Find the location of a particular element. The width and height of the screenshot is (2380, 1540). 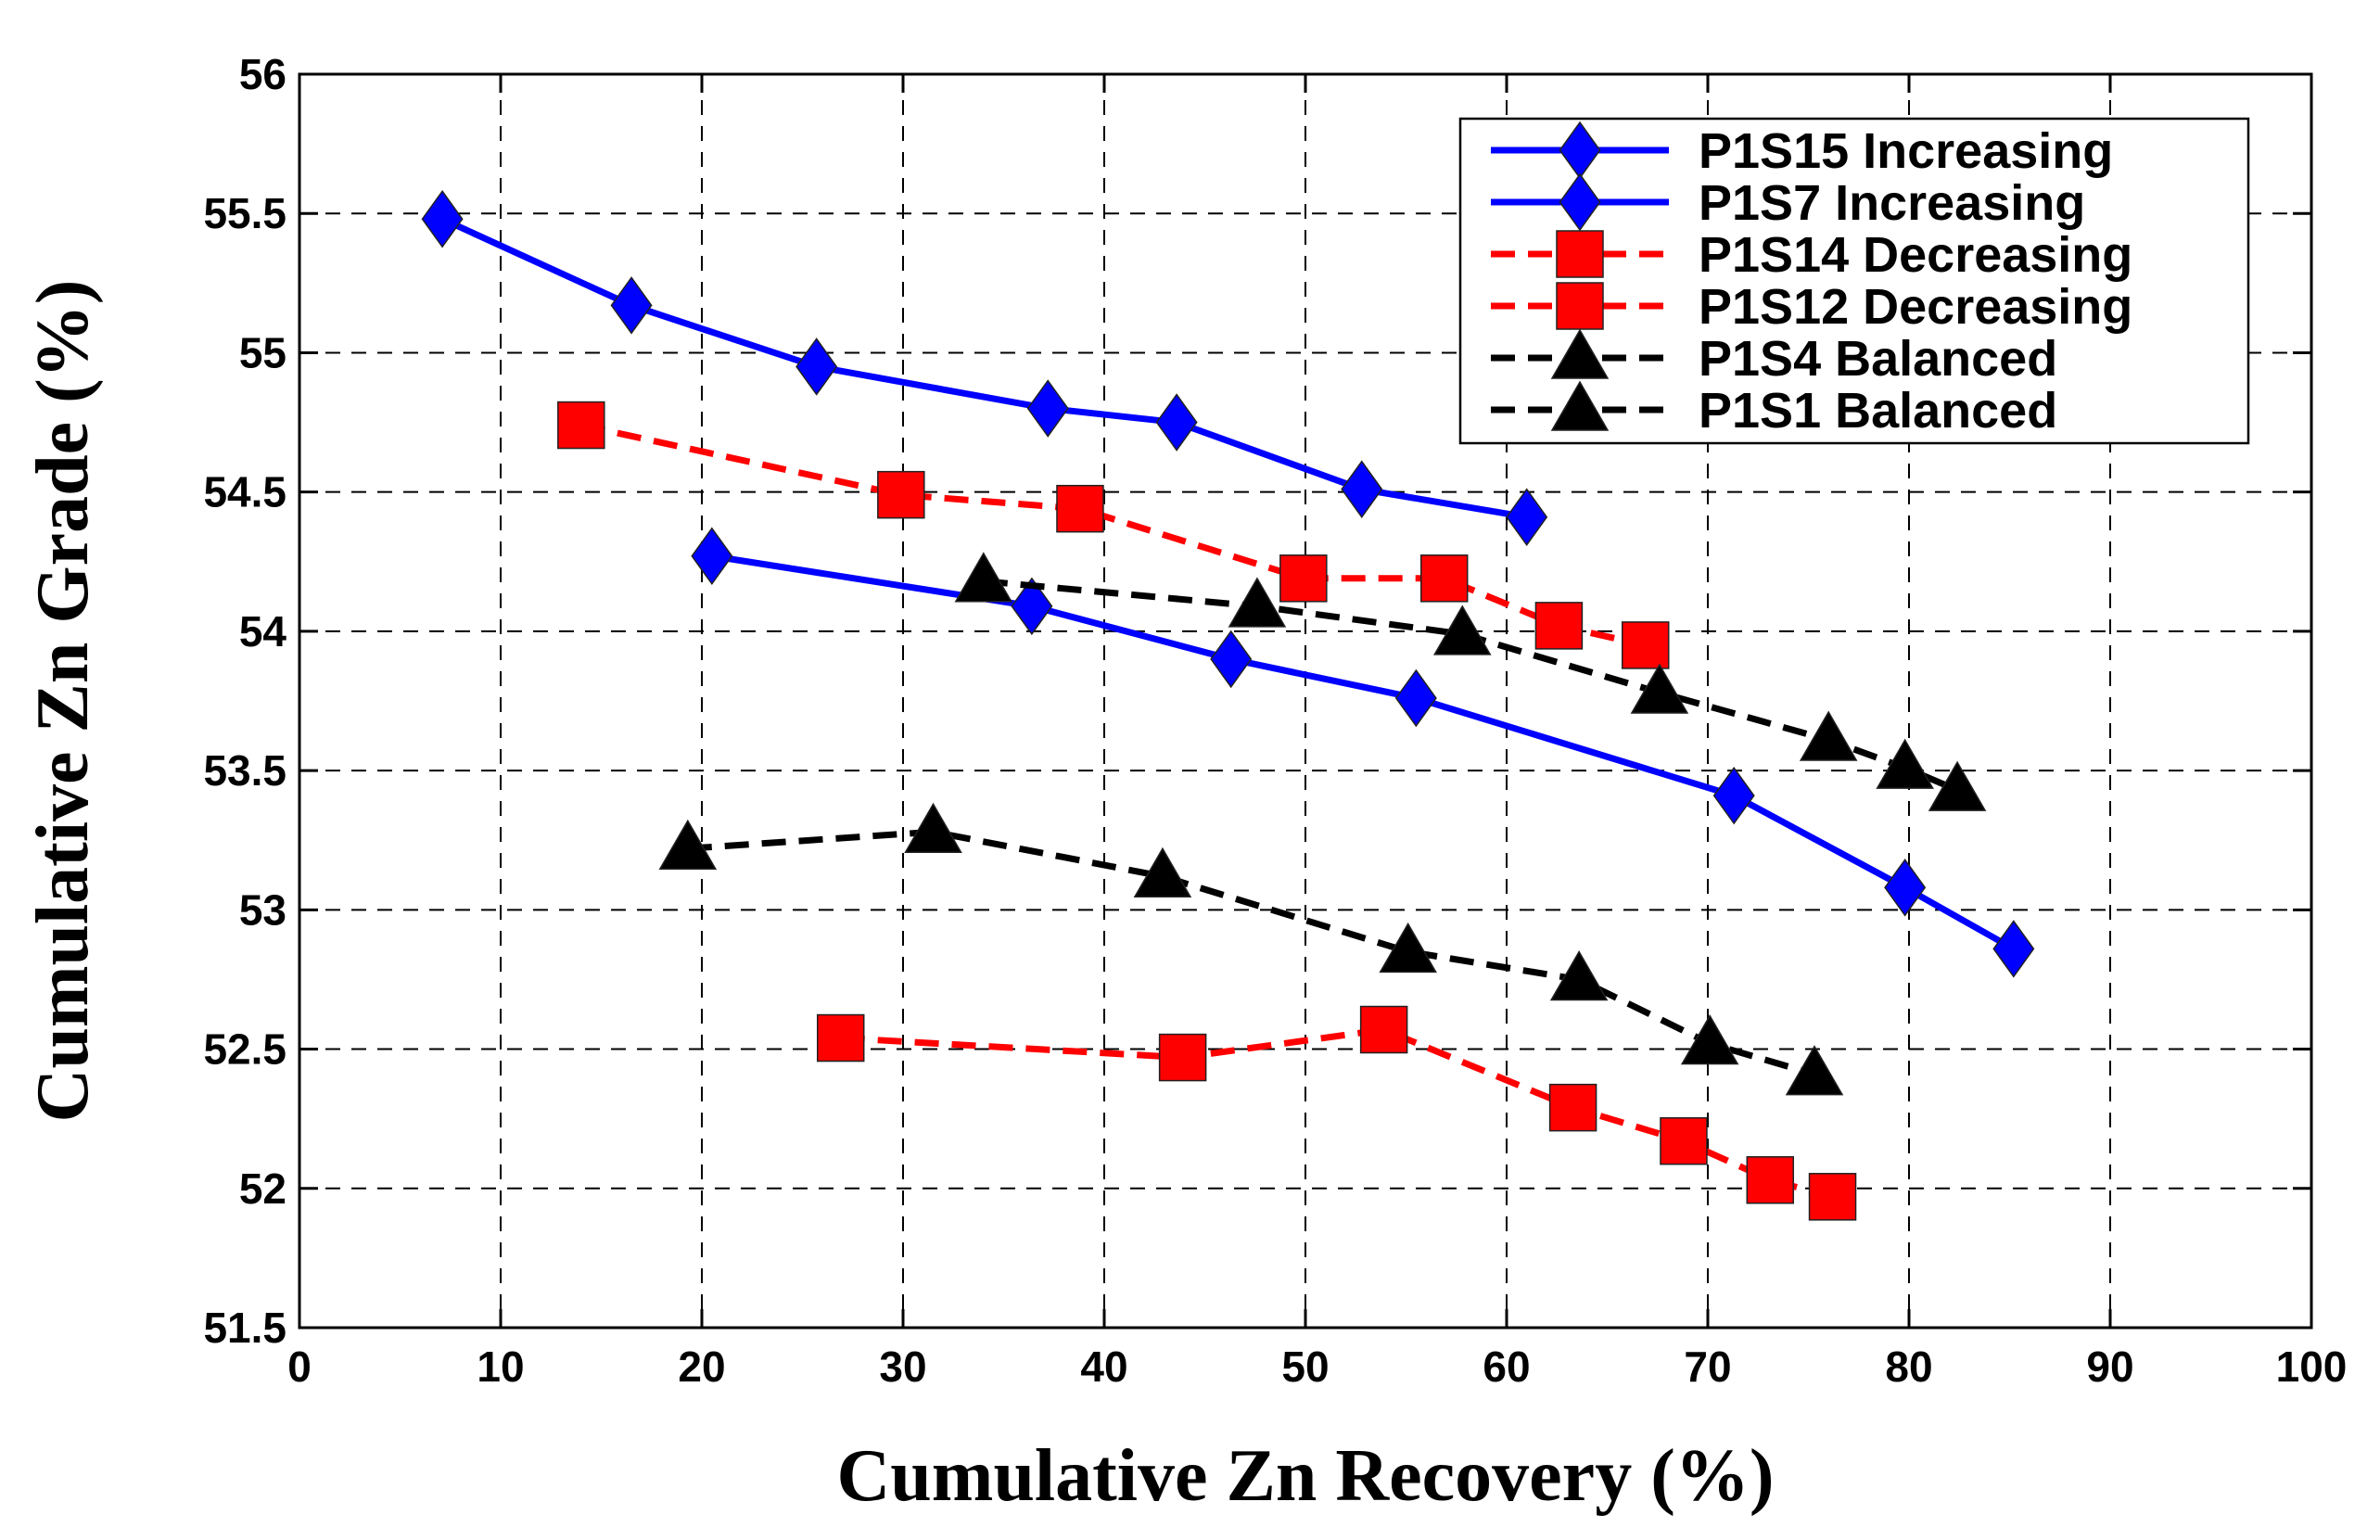

x-tick-label: 50 is located at coordinates (1305, 1367).